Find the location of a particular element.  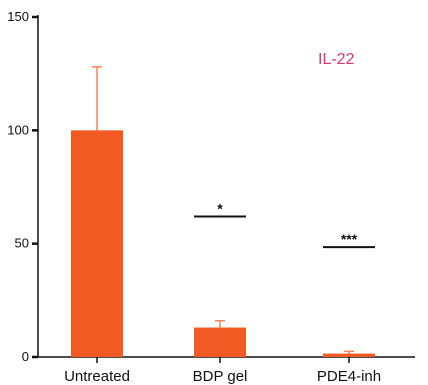

category-label: Untreated is located at coordinates (97, 376).